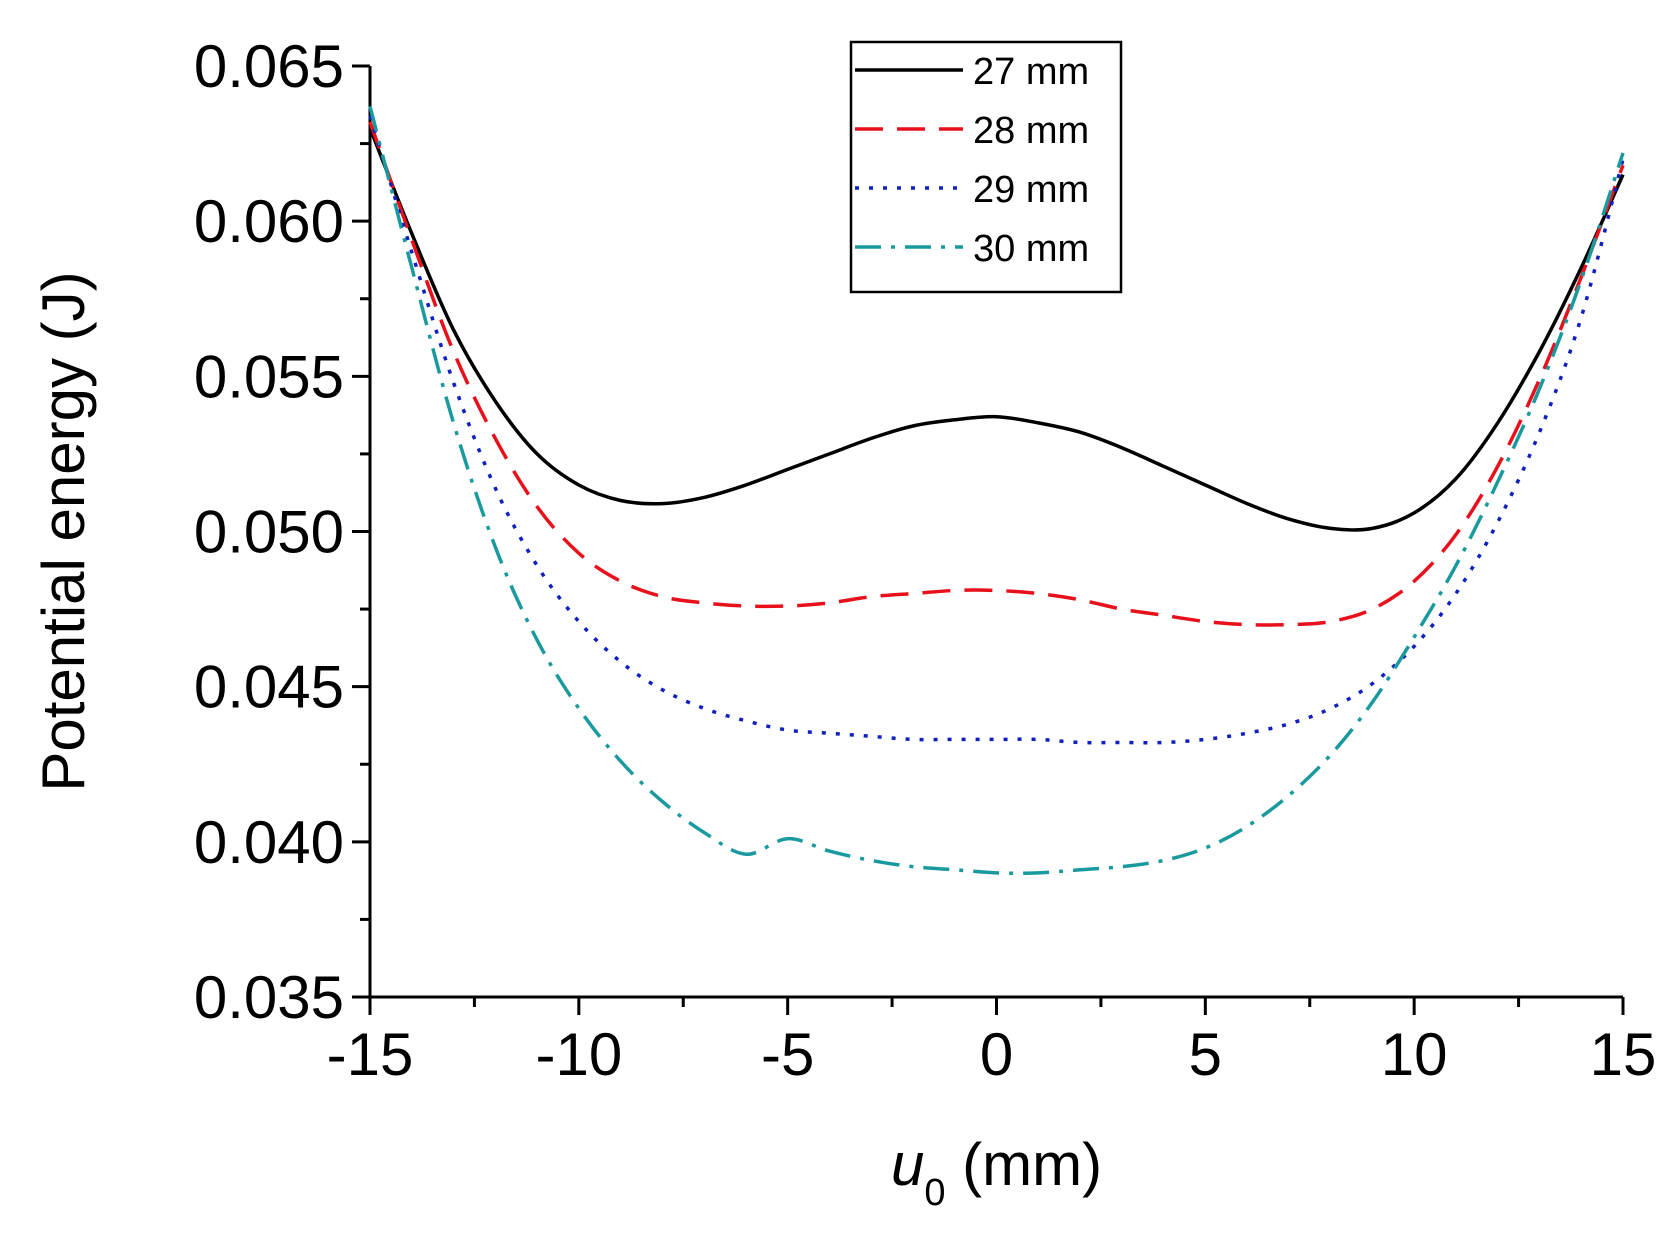 The width and height of the screenshot is (1679, 1244). I want to click on legend-label: 30 mm, so click(1031, 249).